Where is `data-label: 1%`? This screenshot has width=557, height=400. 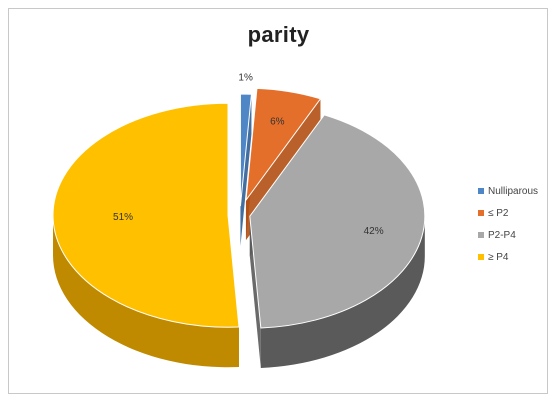 data-label: 1% is located at coordinates (245, 77).